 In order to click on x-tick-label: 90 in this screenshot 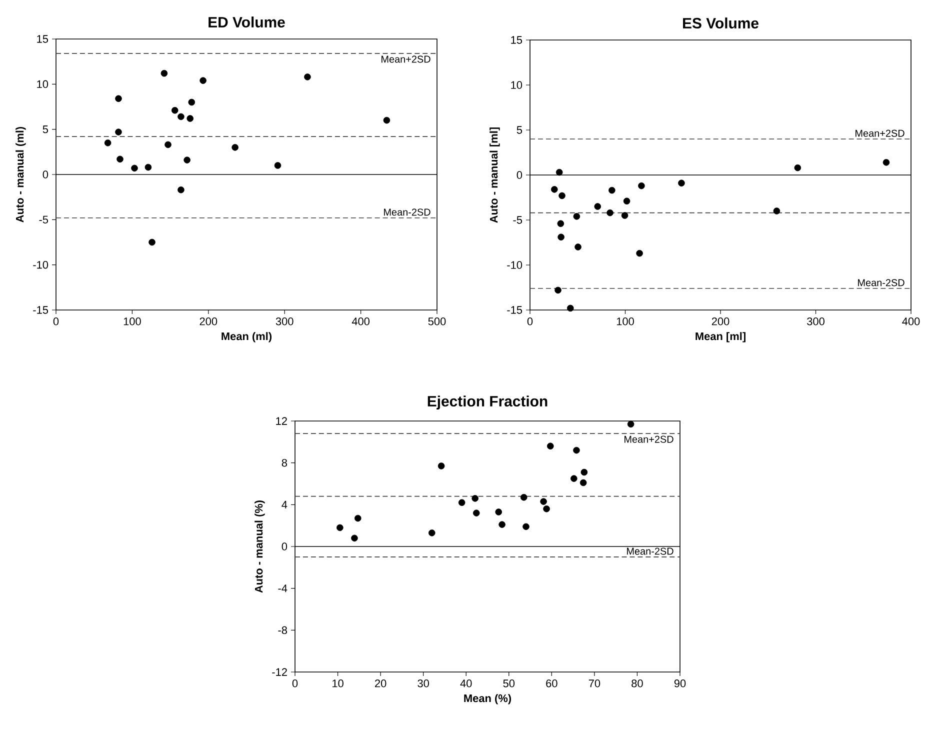, I will do `click(680, 684)`.